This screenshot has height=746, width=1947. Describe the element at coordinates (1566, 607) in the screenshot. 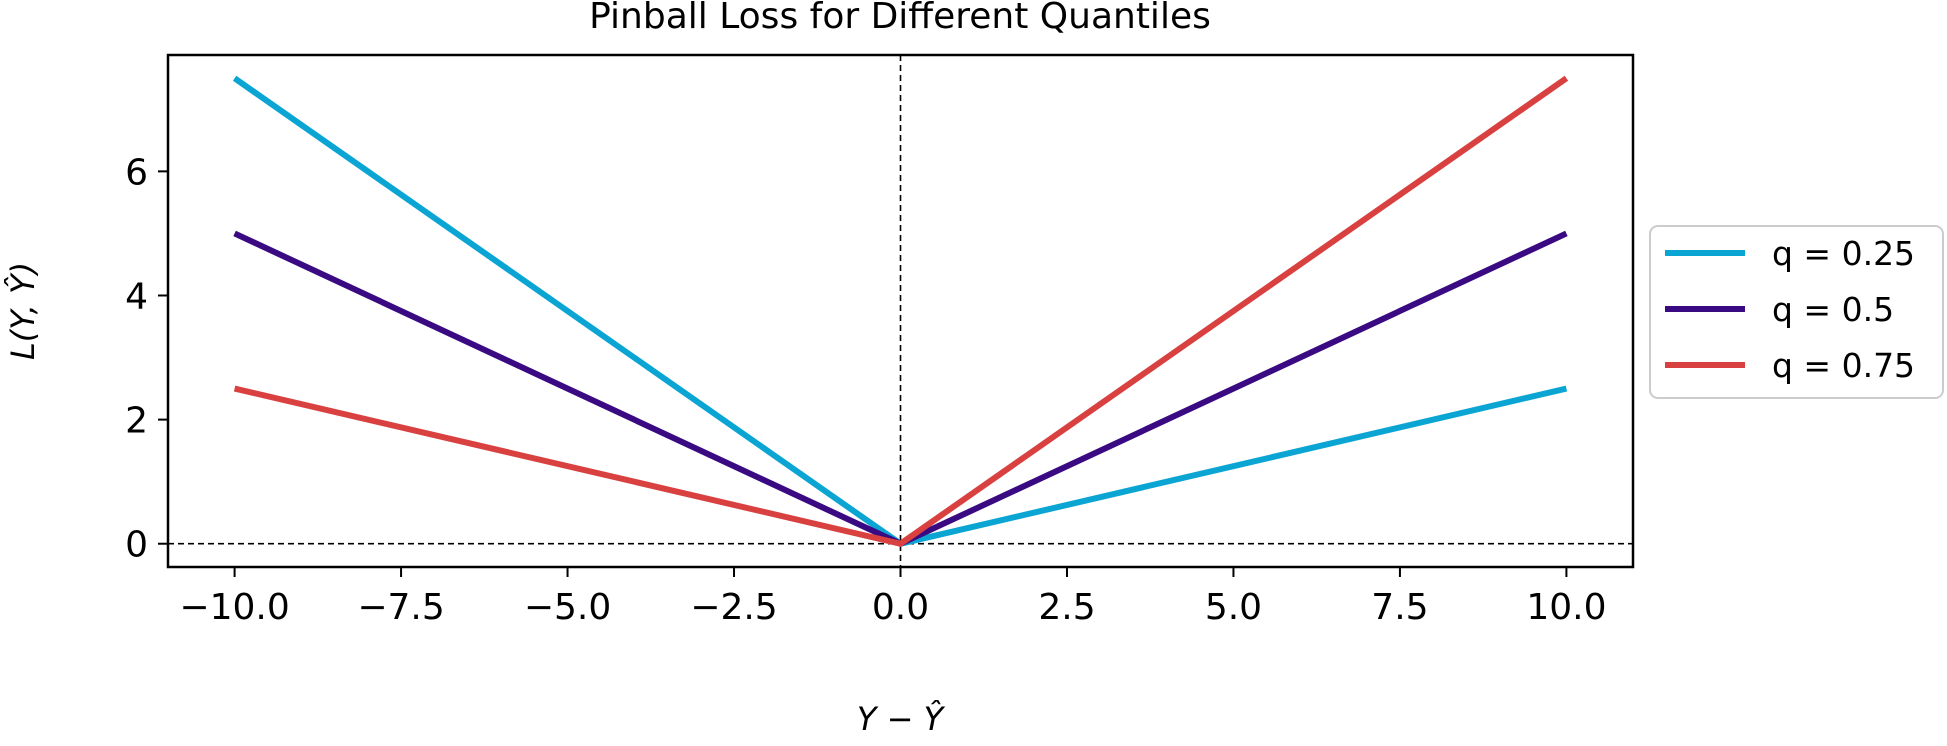

I see `x-tick-label: 10.0` at that location.